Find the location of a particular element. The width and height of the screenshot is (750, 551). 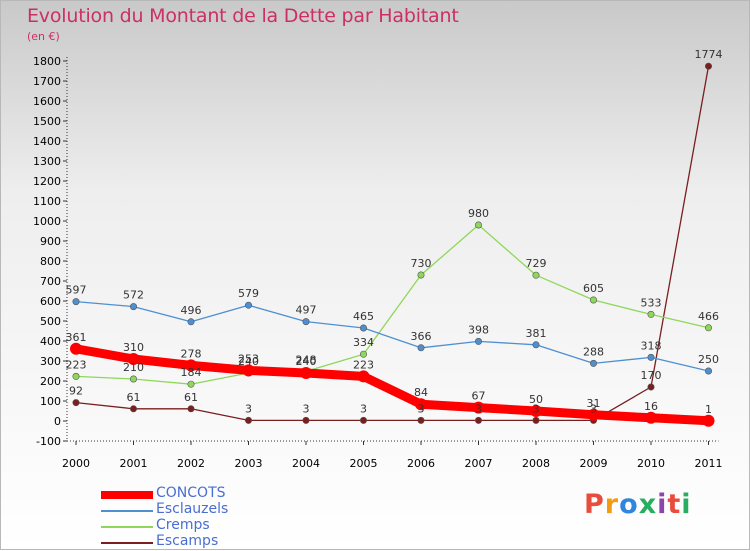

data-label-cremps: 533 is located at coordinates (651, 302).